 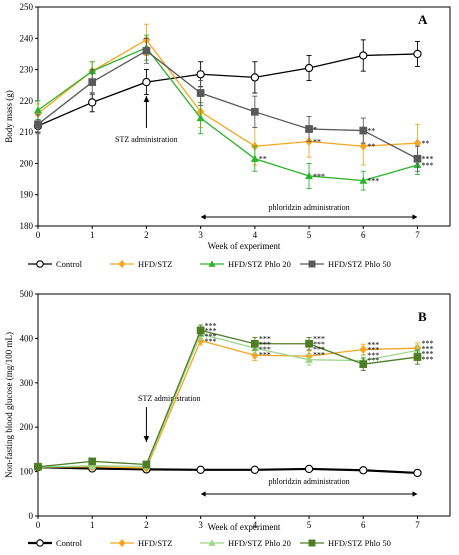 I want to click on legend-label: HFD/STZ Phlo 20, so click(x=259, y=264).